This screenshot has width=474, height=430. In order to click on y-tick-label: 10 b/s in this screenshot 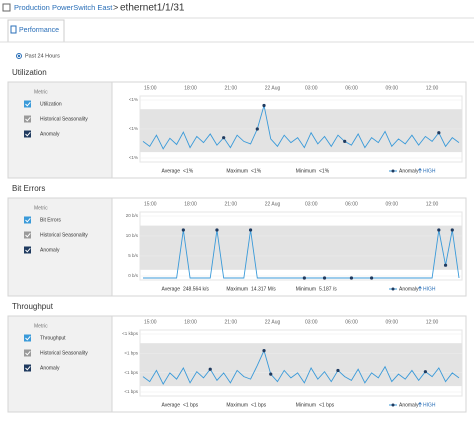, I will do `click(132, 235)`.